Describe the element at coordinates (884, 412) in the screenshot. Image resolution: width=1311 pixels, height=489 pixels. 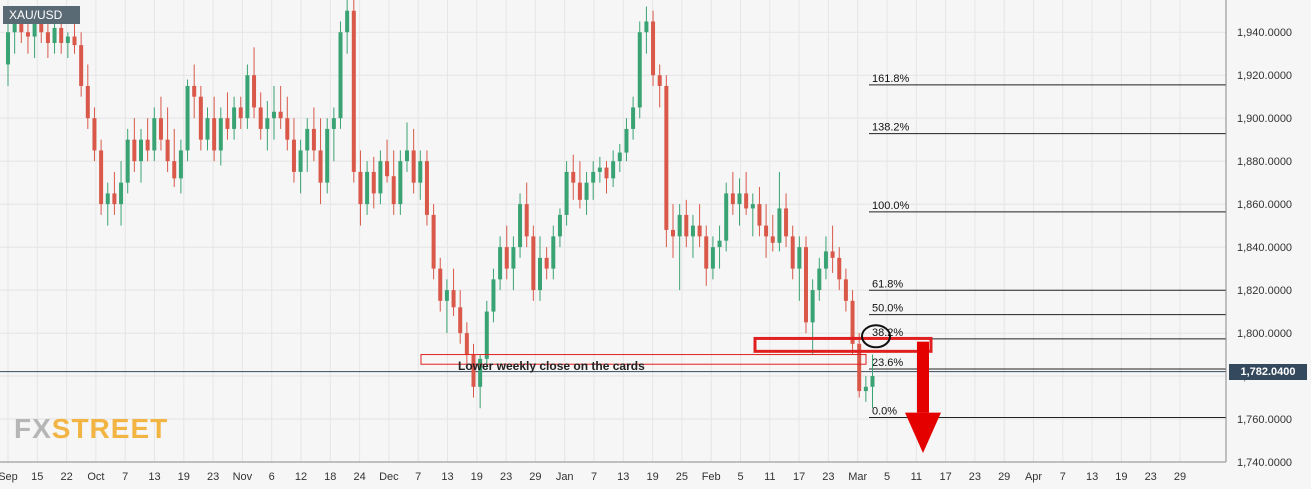
I see `fib-label: 0.0%` at that location.